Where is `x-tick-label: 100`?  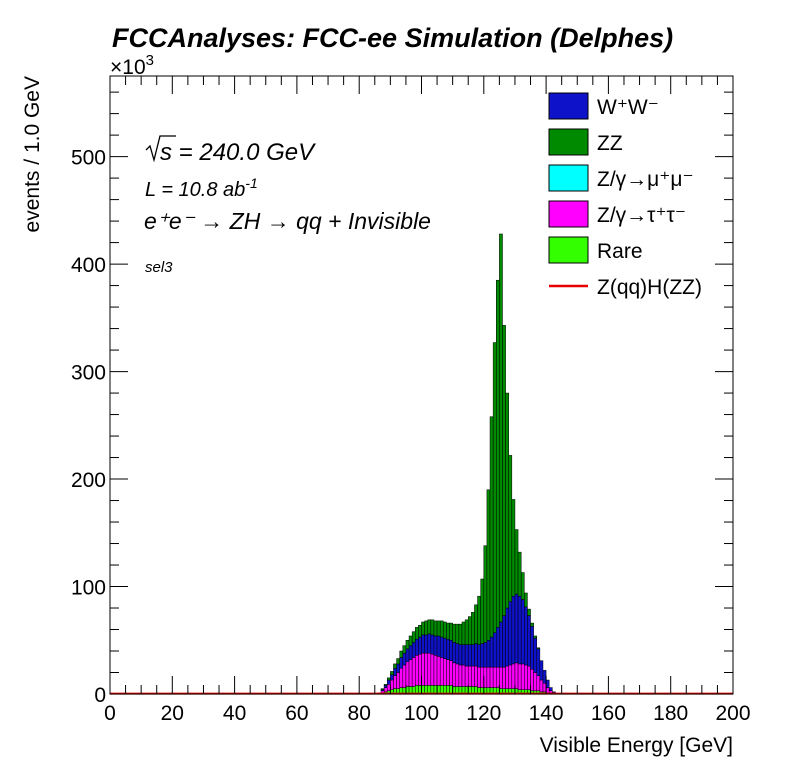
x-tick-label: 100 is located at coordinates (421, 713).